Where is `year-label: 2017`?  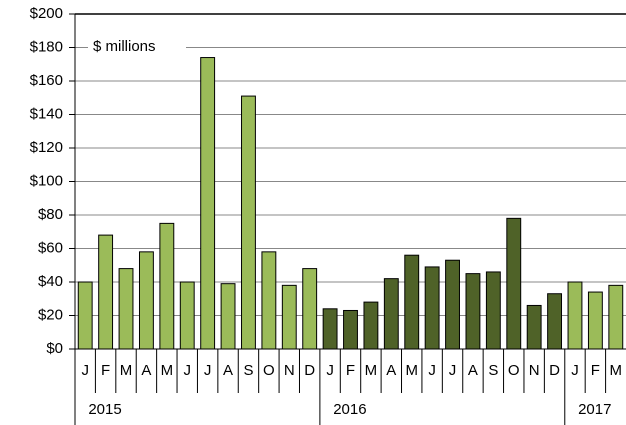
year-label: 2017 is located at coordinates (594, 409).